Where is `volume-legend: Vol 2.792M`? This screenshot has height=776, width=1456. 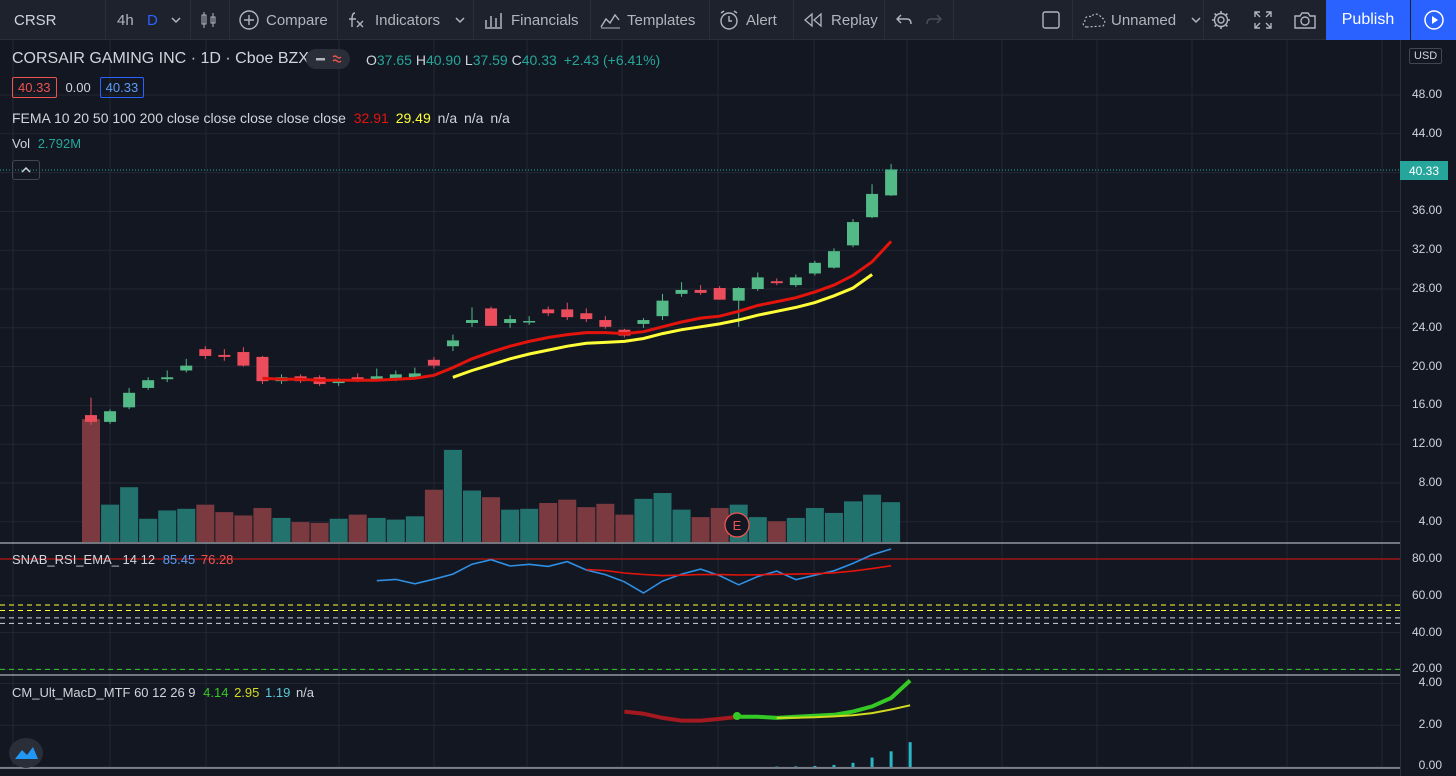 volume-legend: Vol 2.792M is located at coordinates (46, 143).